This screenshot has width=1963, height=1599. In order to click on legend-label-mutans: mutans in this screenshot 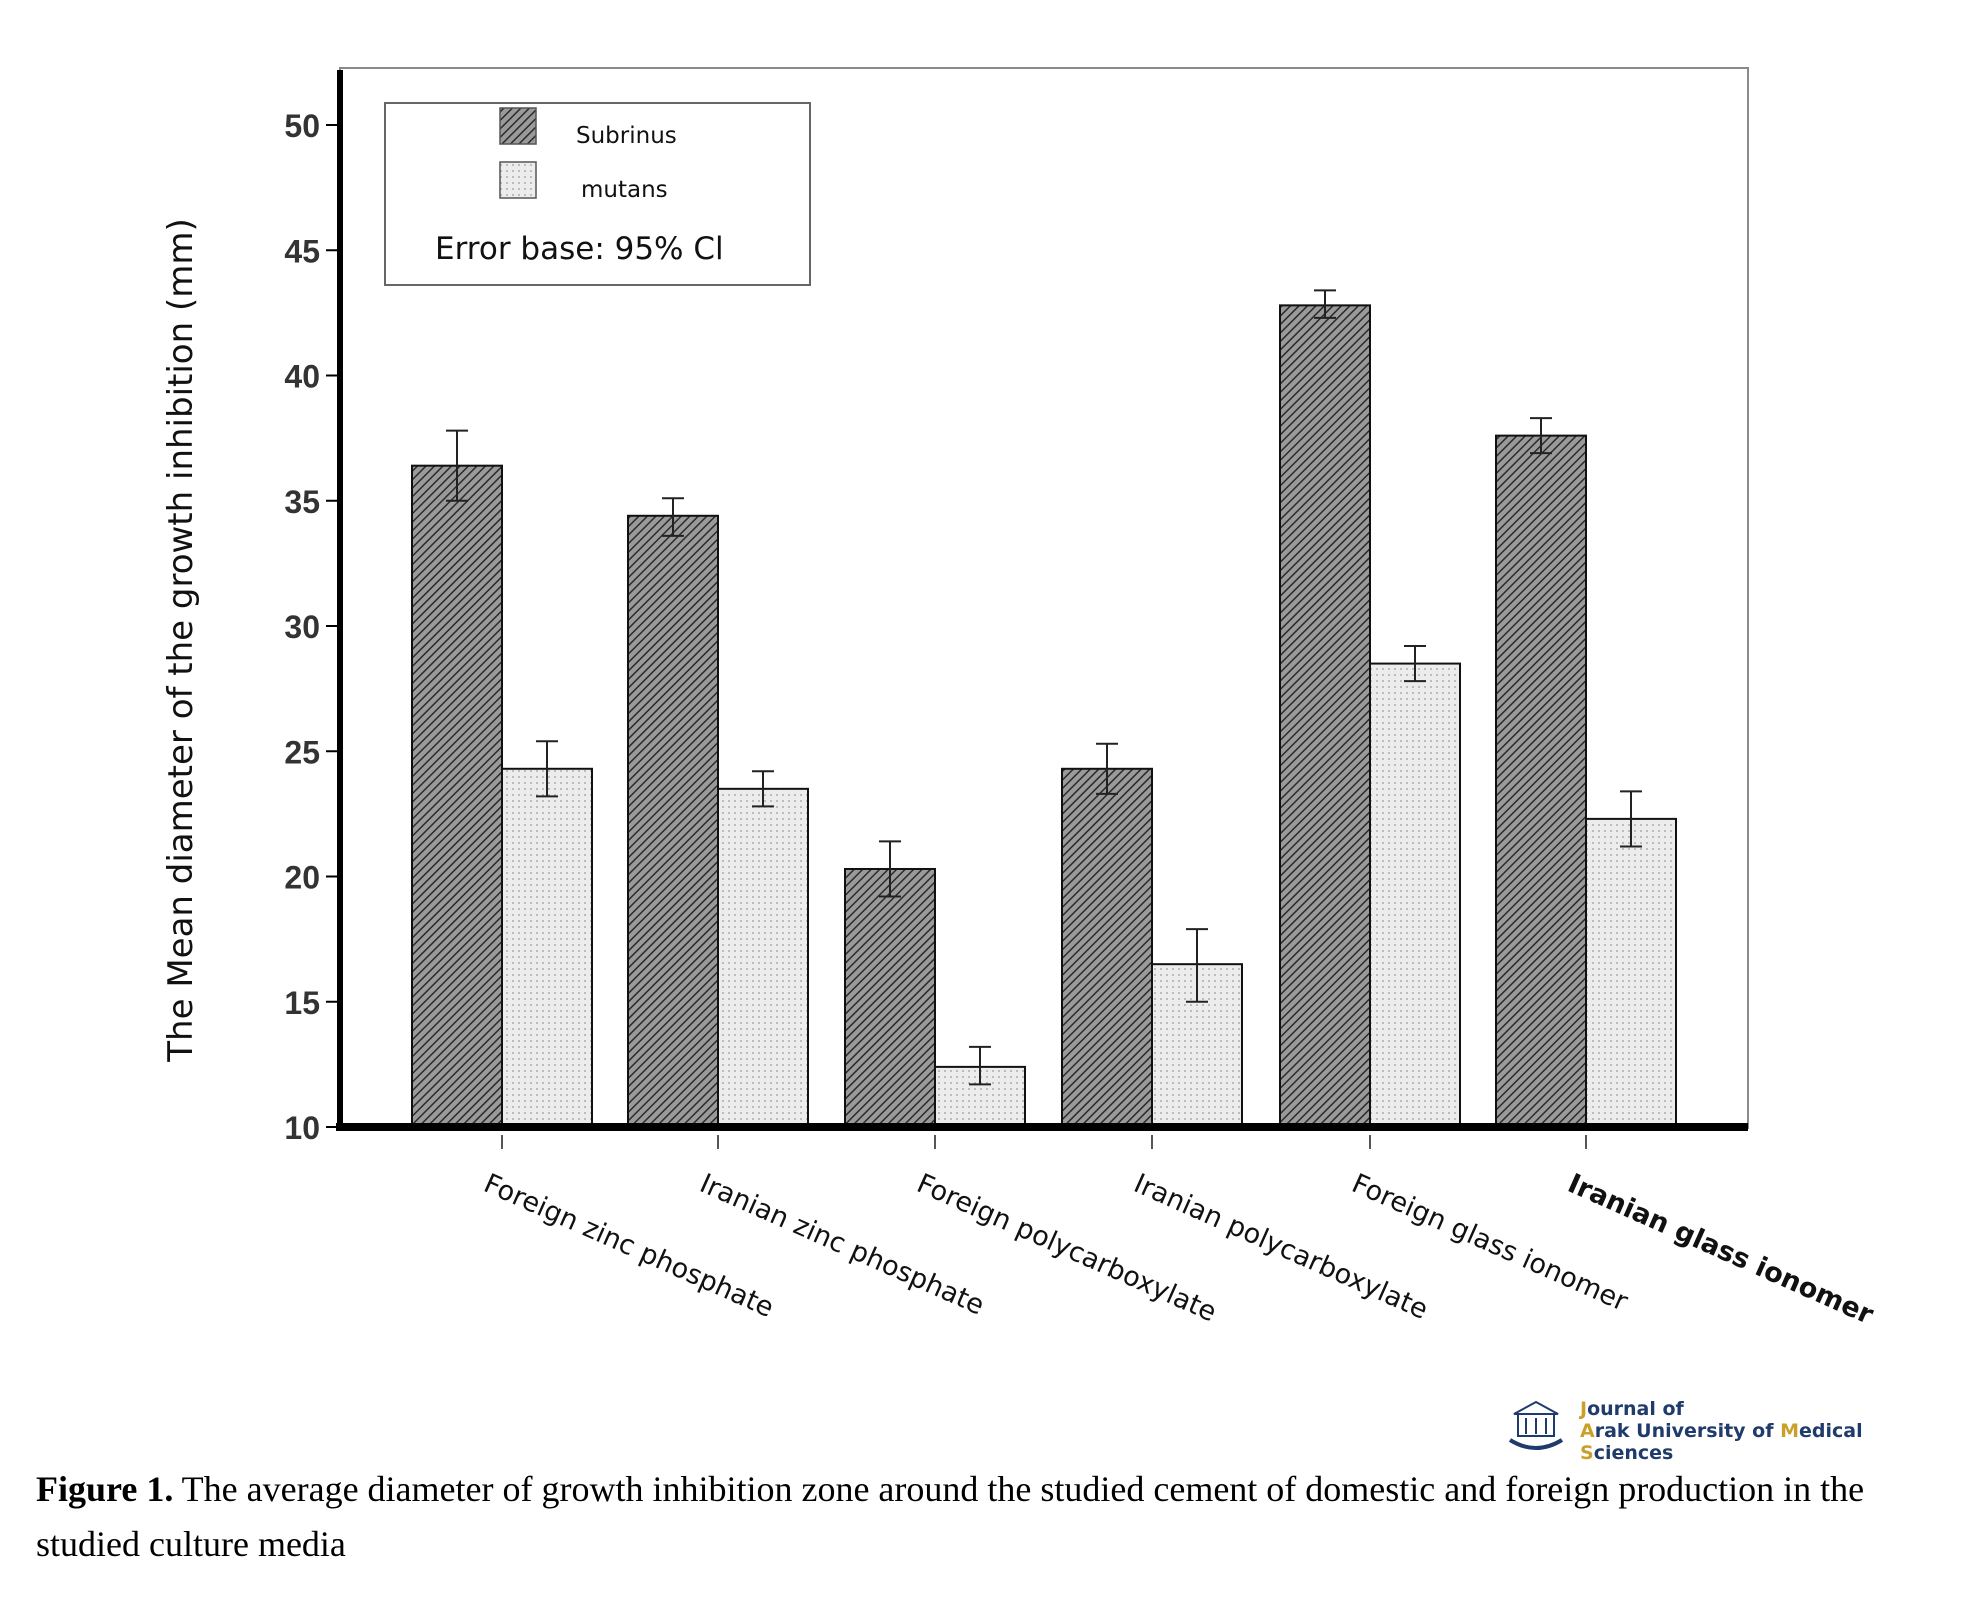, I will do `click(624, 190)`.